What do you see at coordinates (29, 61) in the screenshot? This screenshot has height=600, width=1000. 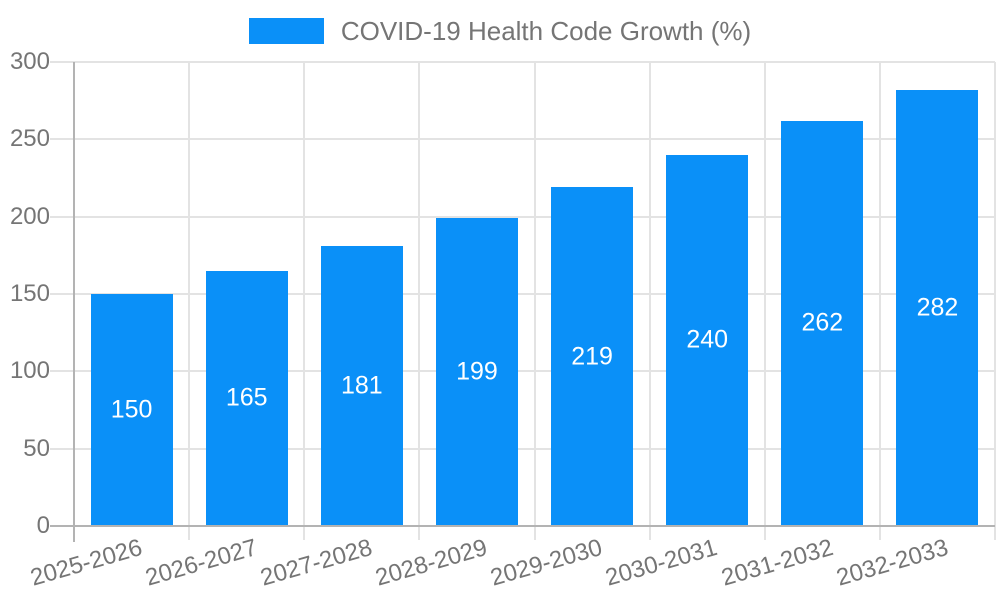 I see `y-axis-label: 300` at bounding box center [29, 61].